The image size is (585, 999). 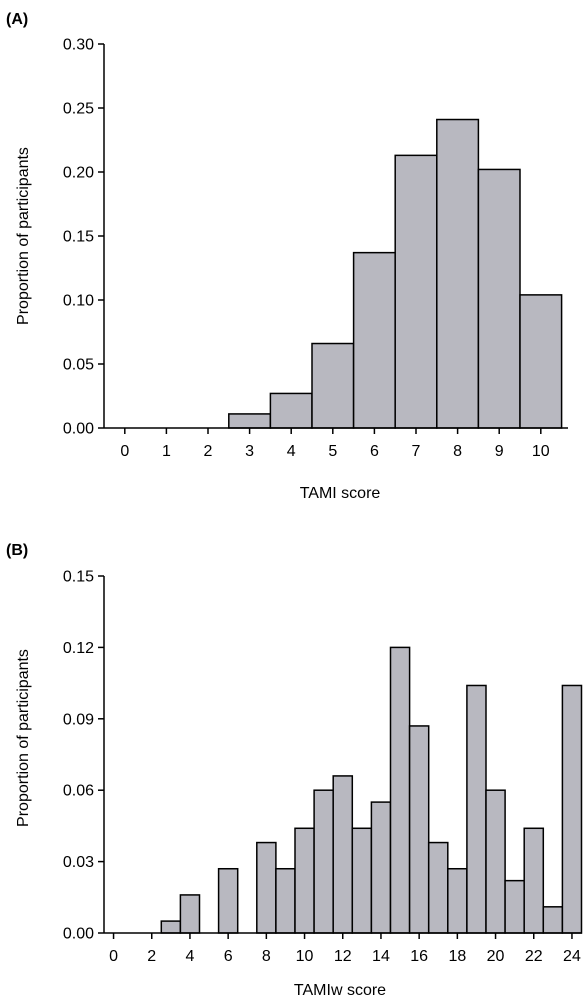 I want to click on a-y-tick-label: 0.25, so click(x=78, y=109).